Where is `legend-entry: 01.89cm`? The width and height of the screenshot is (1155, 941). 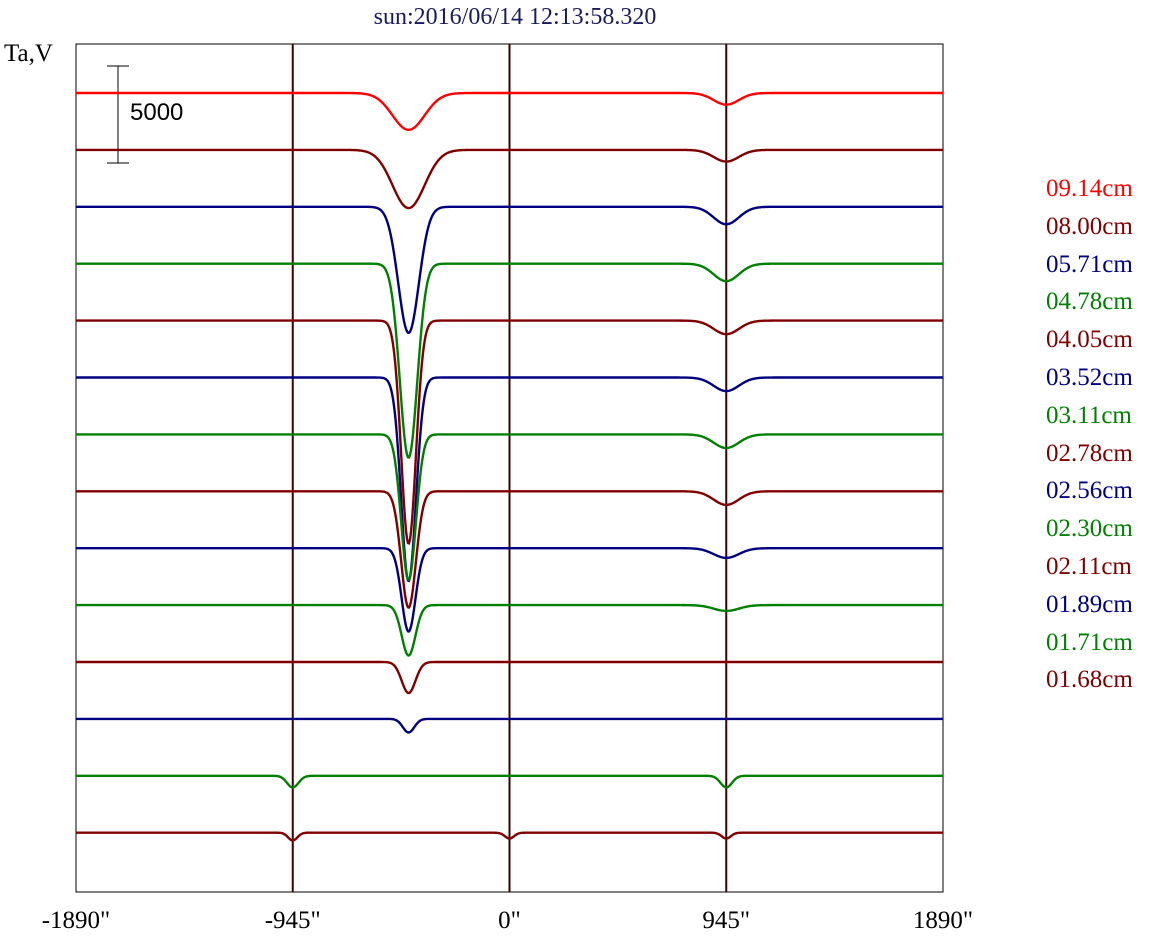
legend-entry: 01.89cm is located at coordinates (1089, 604).